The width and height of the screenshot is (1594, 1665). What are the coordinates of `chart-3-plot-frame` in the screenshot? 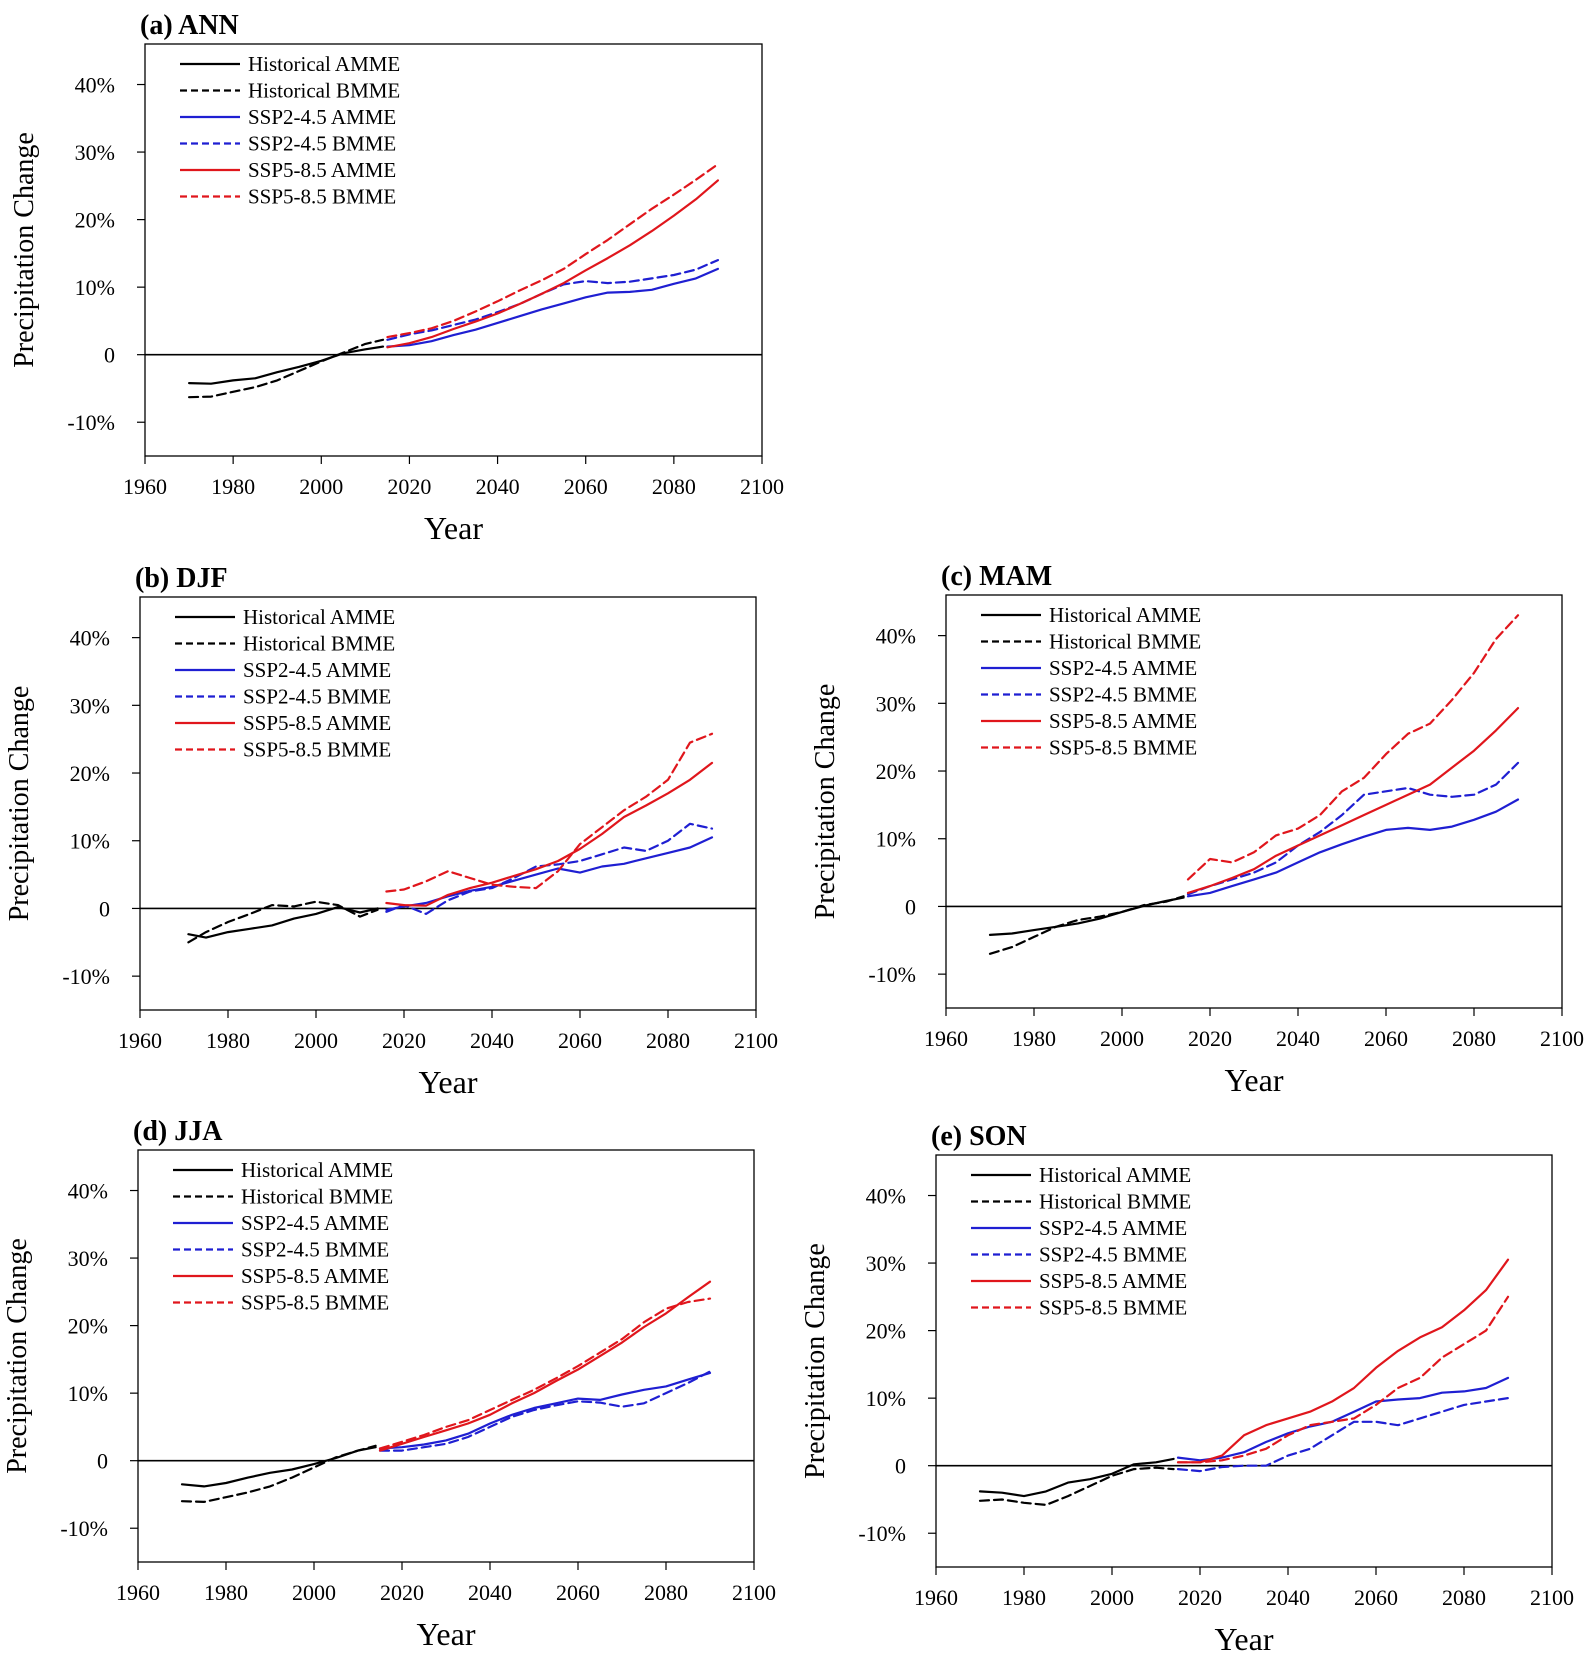 It's located at (446, 1356).